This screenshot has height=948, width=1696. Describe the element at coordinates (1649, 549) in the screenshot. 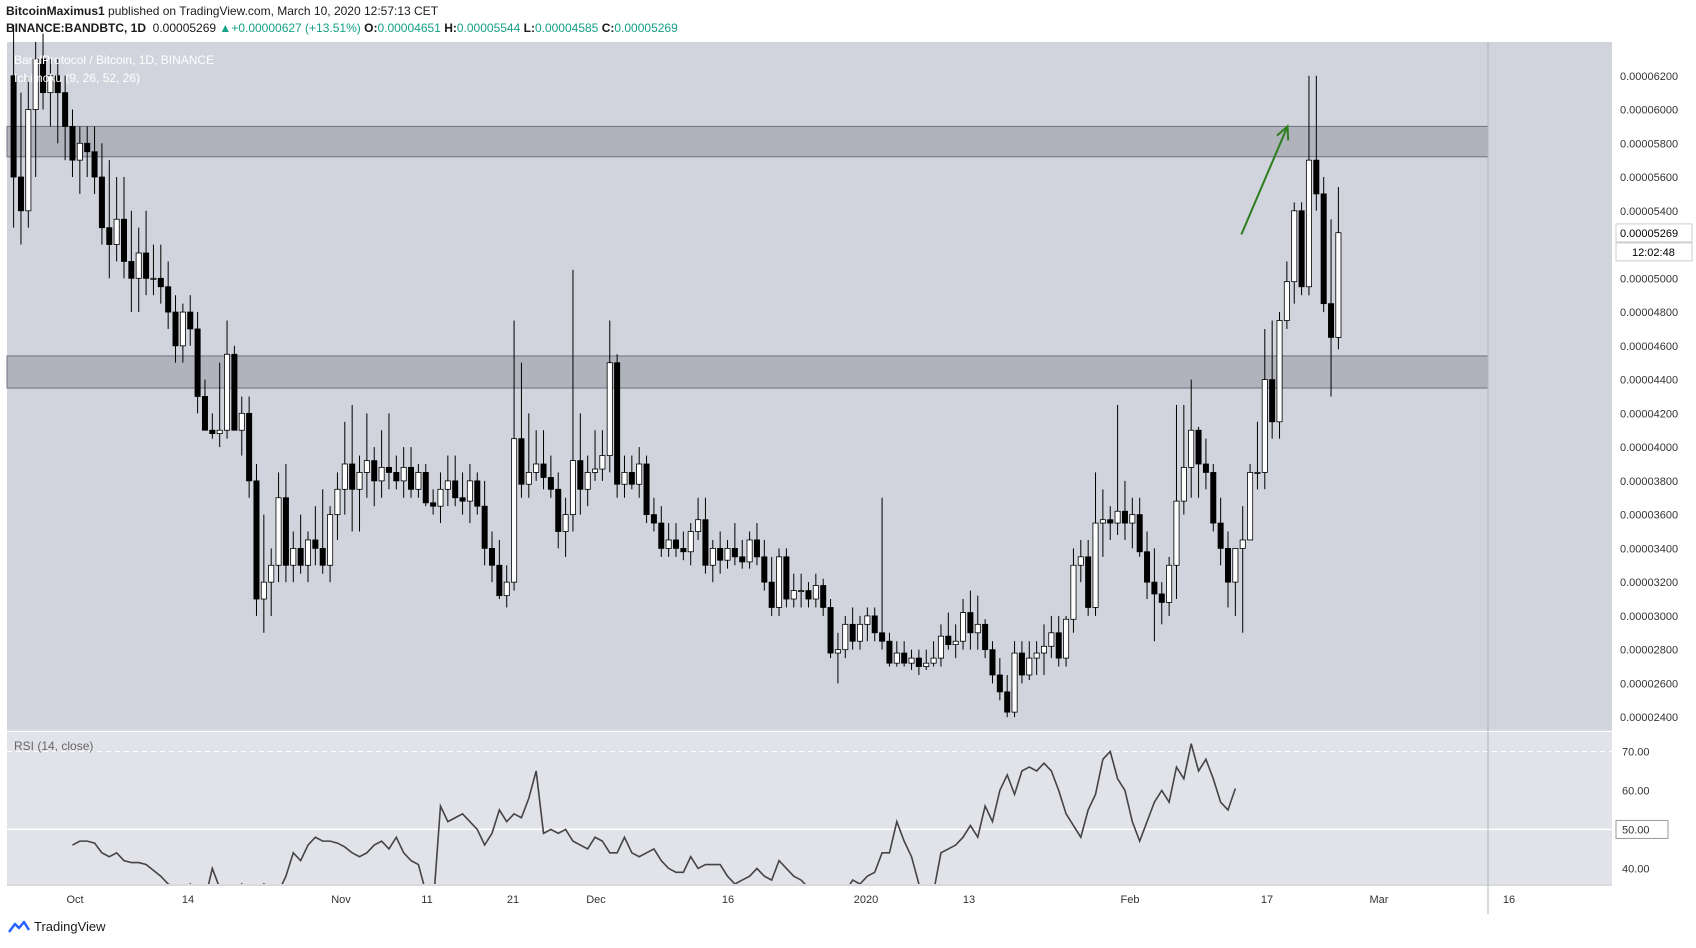

I see `price-tick-label: 0.00003400` at that location.